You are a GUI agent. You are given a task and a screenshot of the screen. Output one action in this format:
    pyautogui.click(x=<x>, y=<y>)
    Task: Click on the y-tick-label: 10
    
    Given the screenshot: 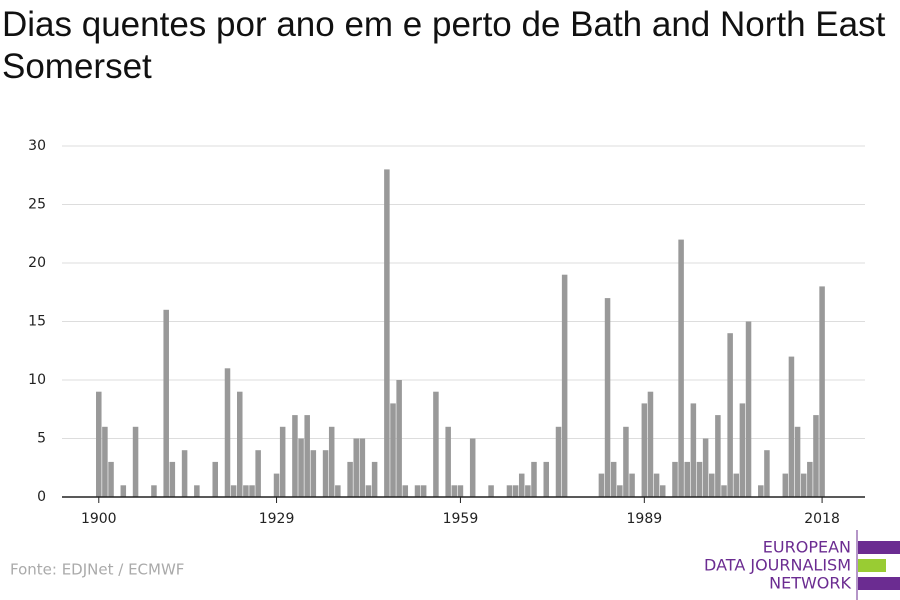 What is the action you would take?
    pyautogui.click(x=37, y=380)
    